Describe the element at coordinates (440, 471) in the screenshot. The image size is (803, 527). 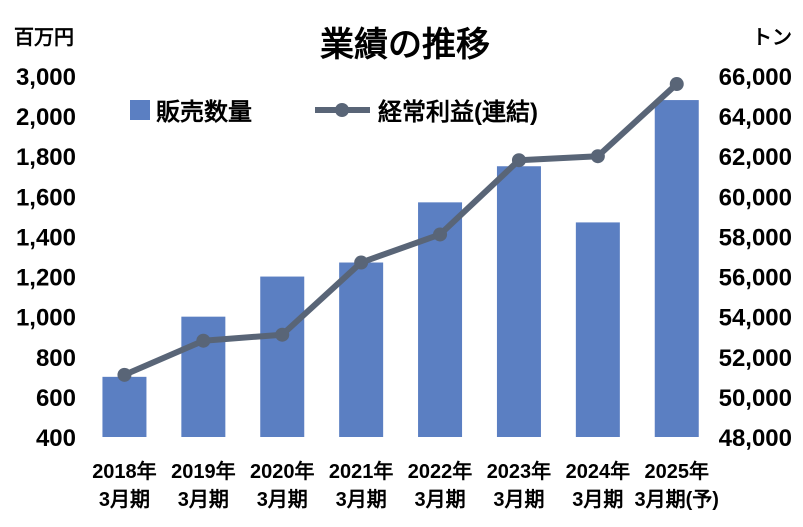
I see `x-tick-label: 2022年` at that location.